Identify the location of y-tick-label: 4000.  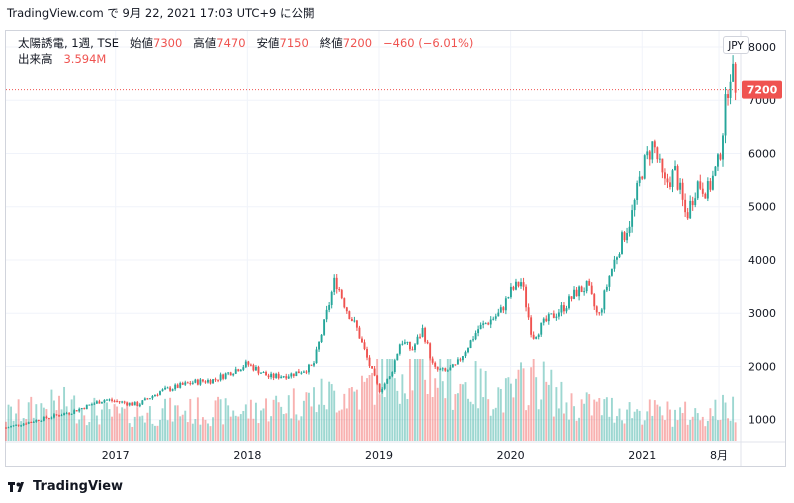
(762, 260).